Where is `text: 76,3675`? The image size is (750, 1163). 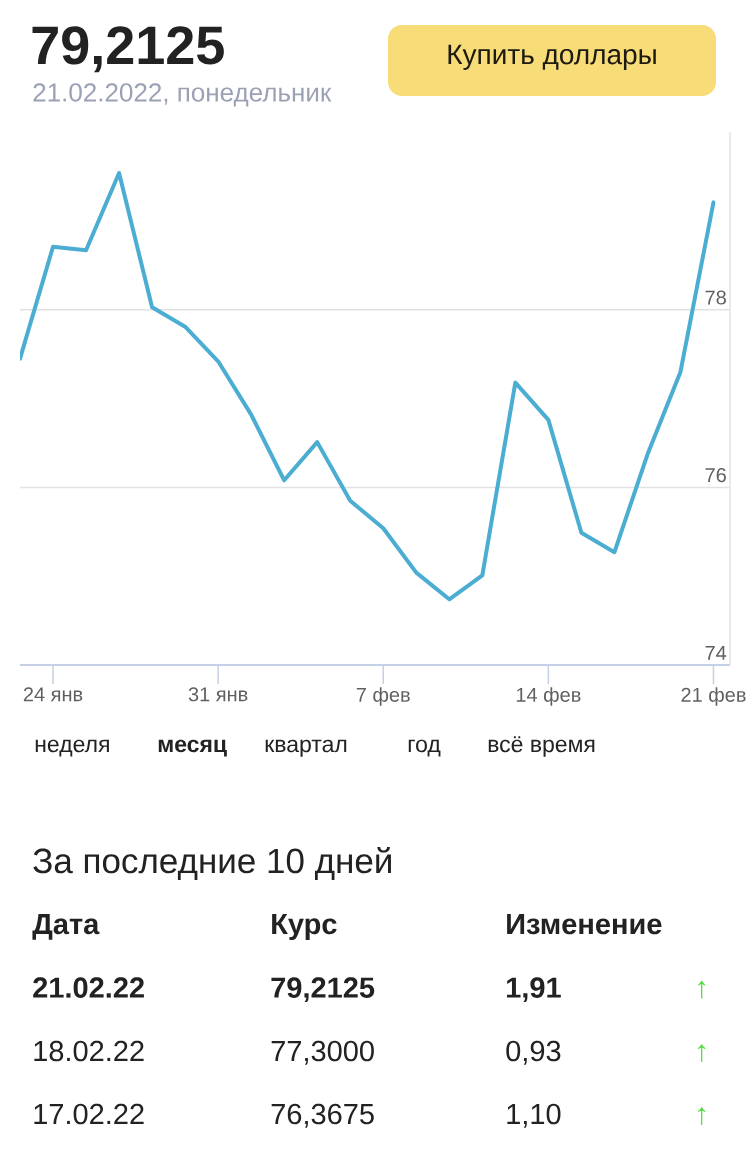
text: 76,3675 is located at coordinates (322, 1115).